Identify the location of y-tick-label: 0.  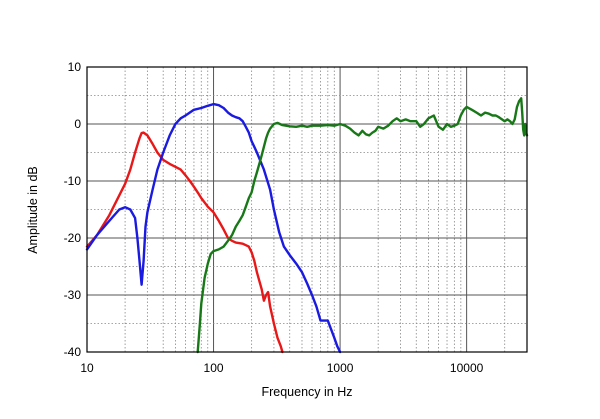
(77, 124).